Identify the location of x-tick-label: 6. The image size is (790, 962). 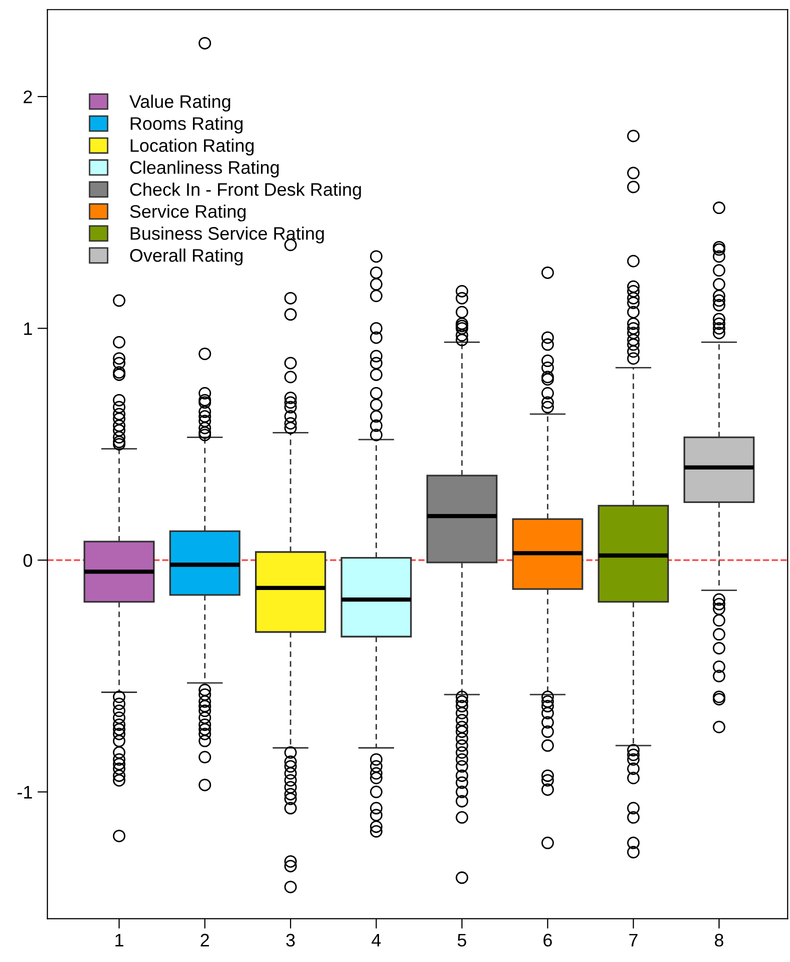
(548, 940).